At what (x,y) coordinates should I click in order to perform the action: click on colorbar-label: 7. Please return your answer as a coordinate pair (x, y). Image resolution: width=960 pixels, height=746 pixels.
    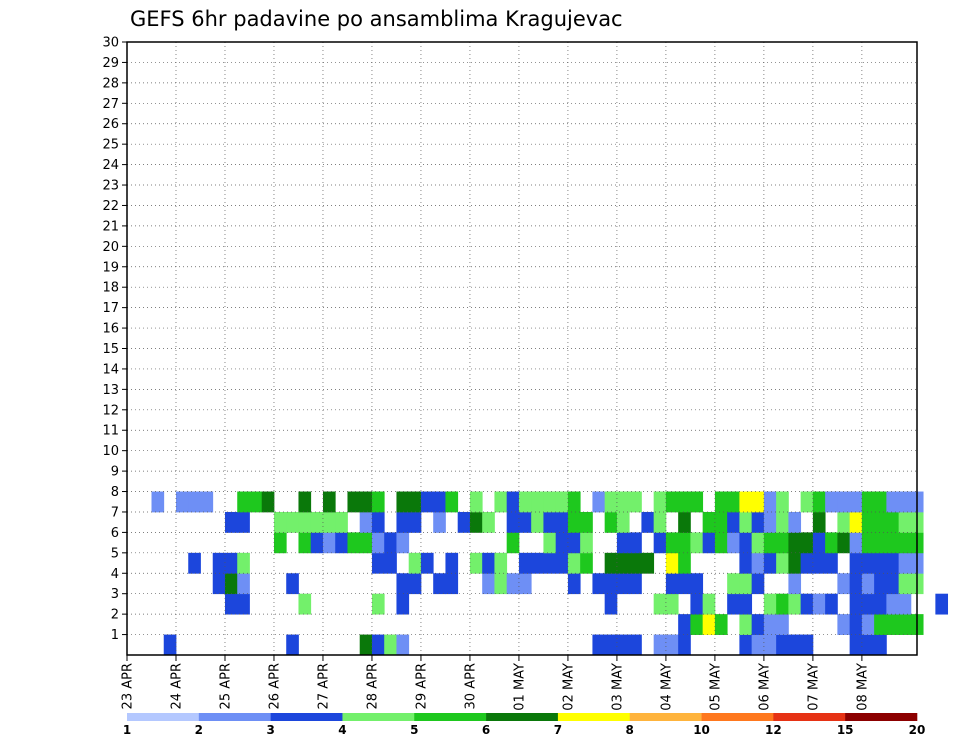
    Looking at the image, I should click on (558, 730).